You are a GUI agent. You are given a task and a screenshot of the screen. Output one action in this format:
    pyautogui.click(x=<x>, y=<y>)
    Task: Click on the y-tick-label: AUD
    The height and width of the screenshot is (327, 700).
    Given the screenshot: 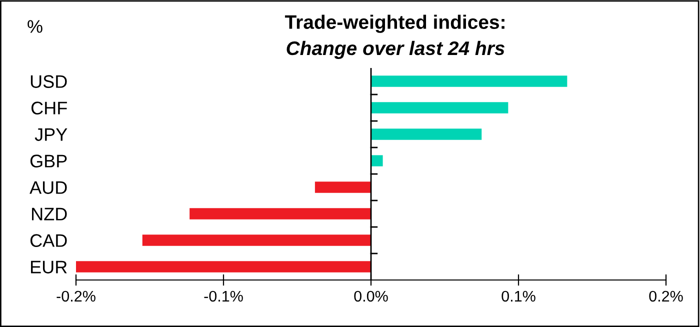 What is the action you would take?
    pyautogui.click(x=48, y=187)
    